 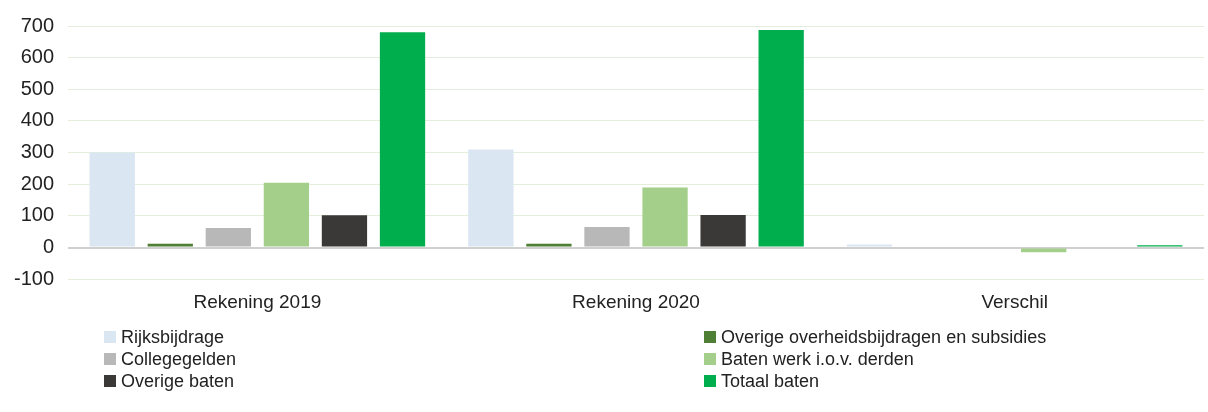 What do you see at coordinates (770, 381) in the screenshot?
I see `legend-label: Totaal baten` at bounding box center [770, 381].